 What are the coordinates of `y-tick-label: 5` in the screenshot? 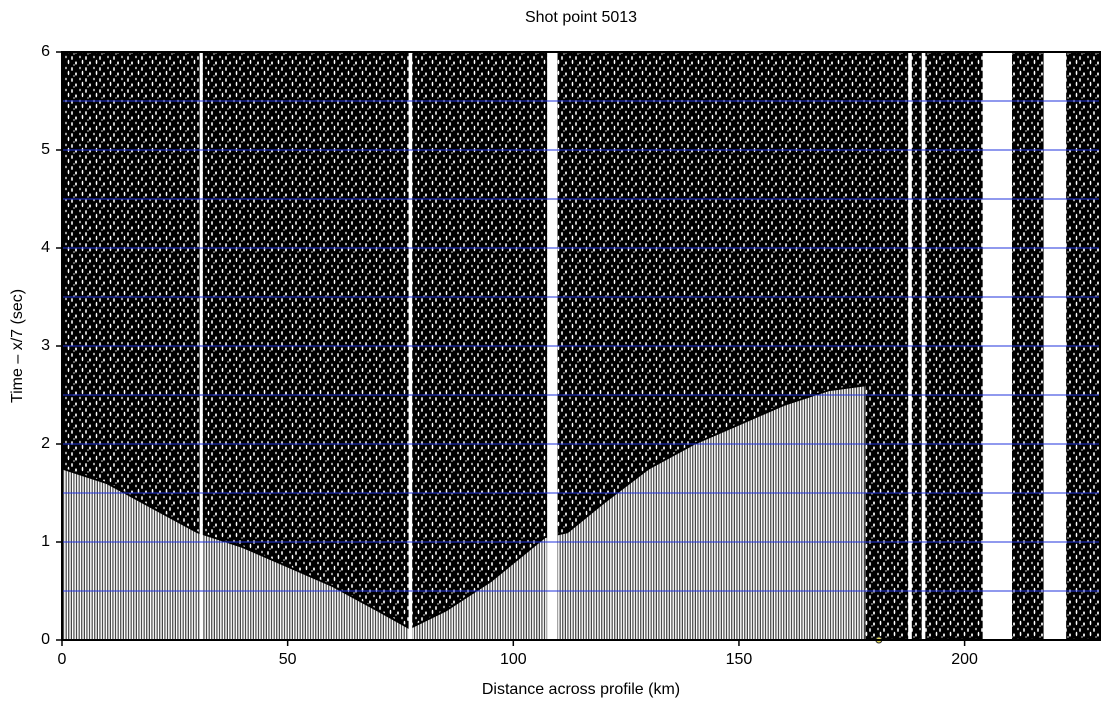 It's located at (45, 149).